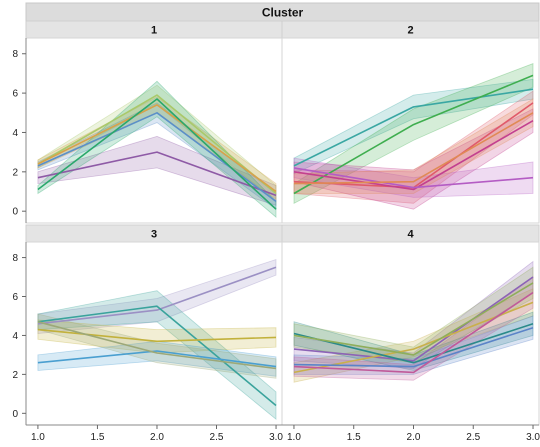 The image size is (540, 447). What do you see at coordinates (154, 31) in the screenshot?
I see `facet-label: 1` at bounding box center [154, 31].